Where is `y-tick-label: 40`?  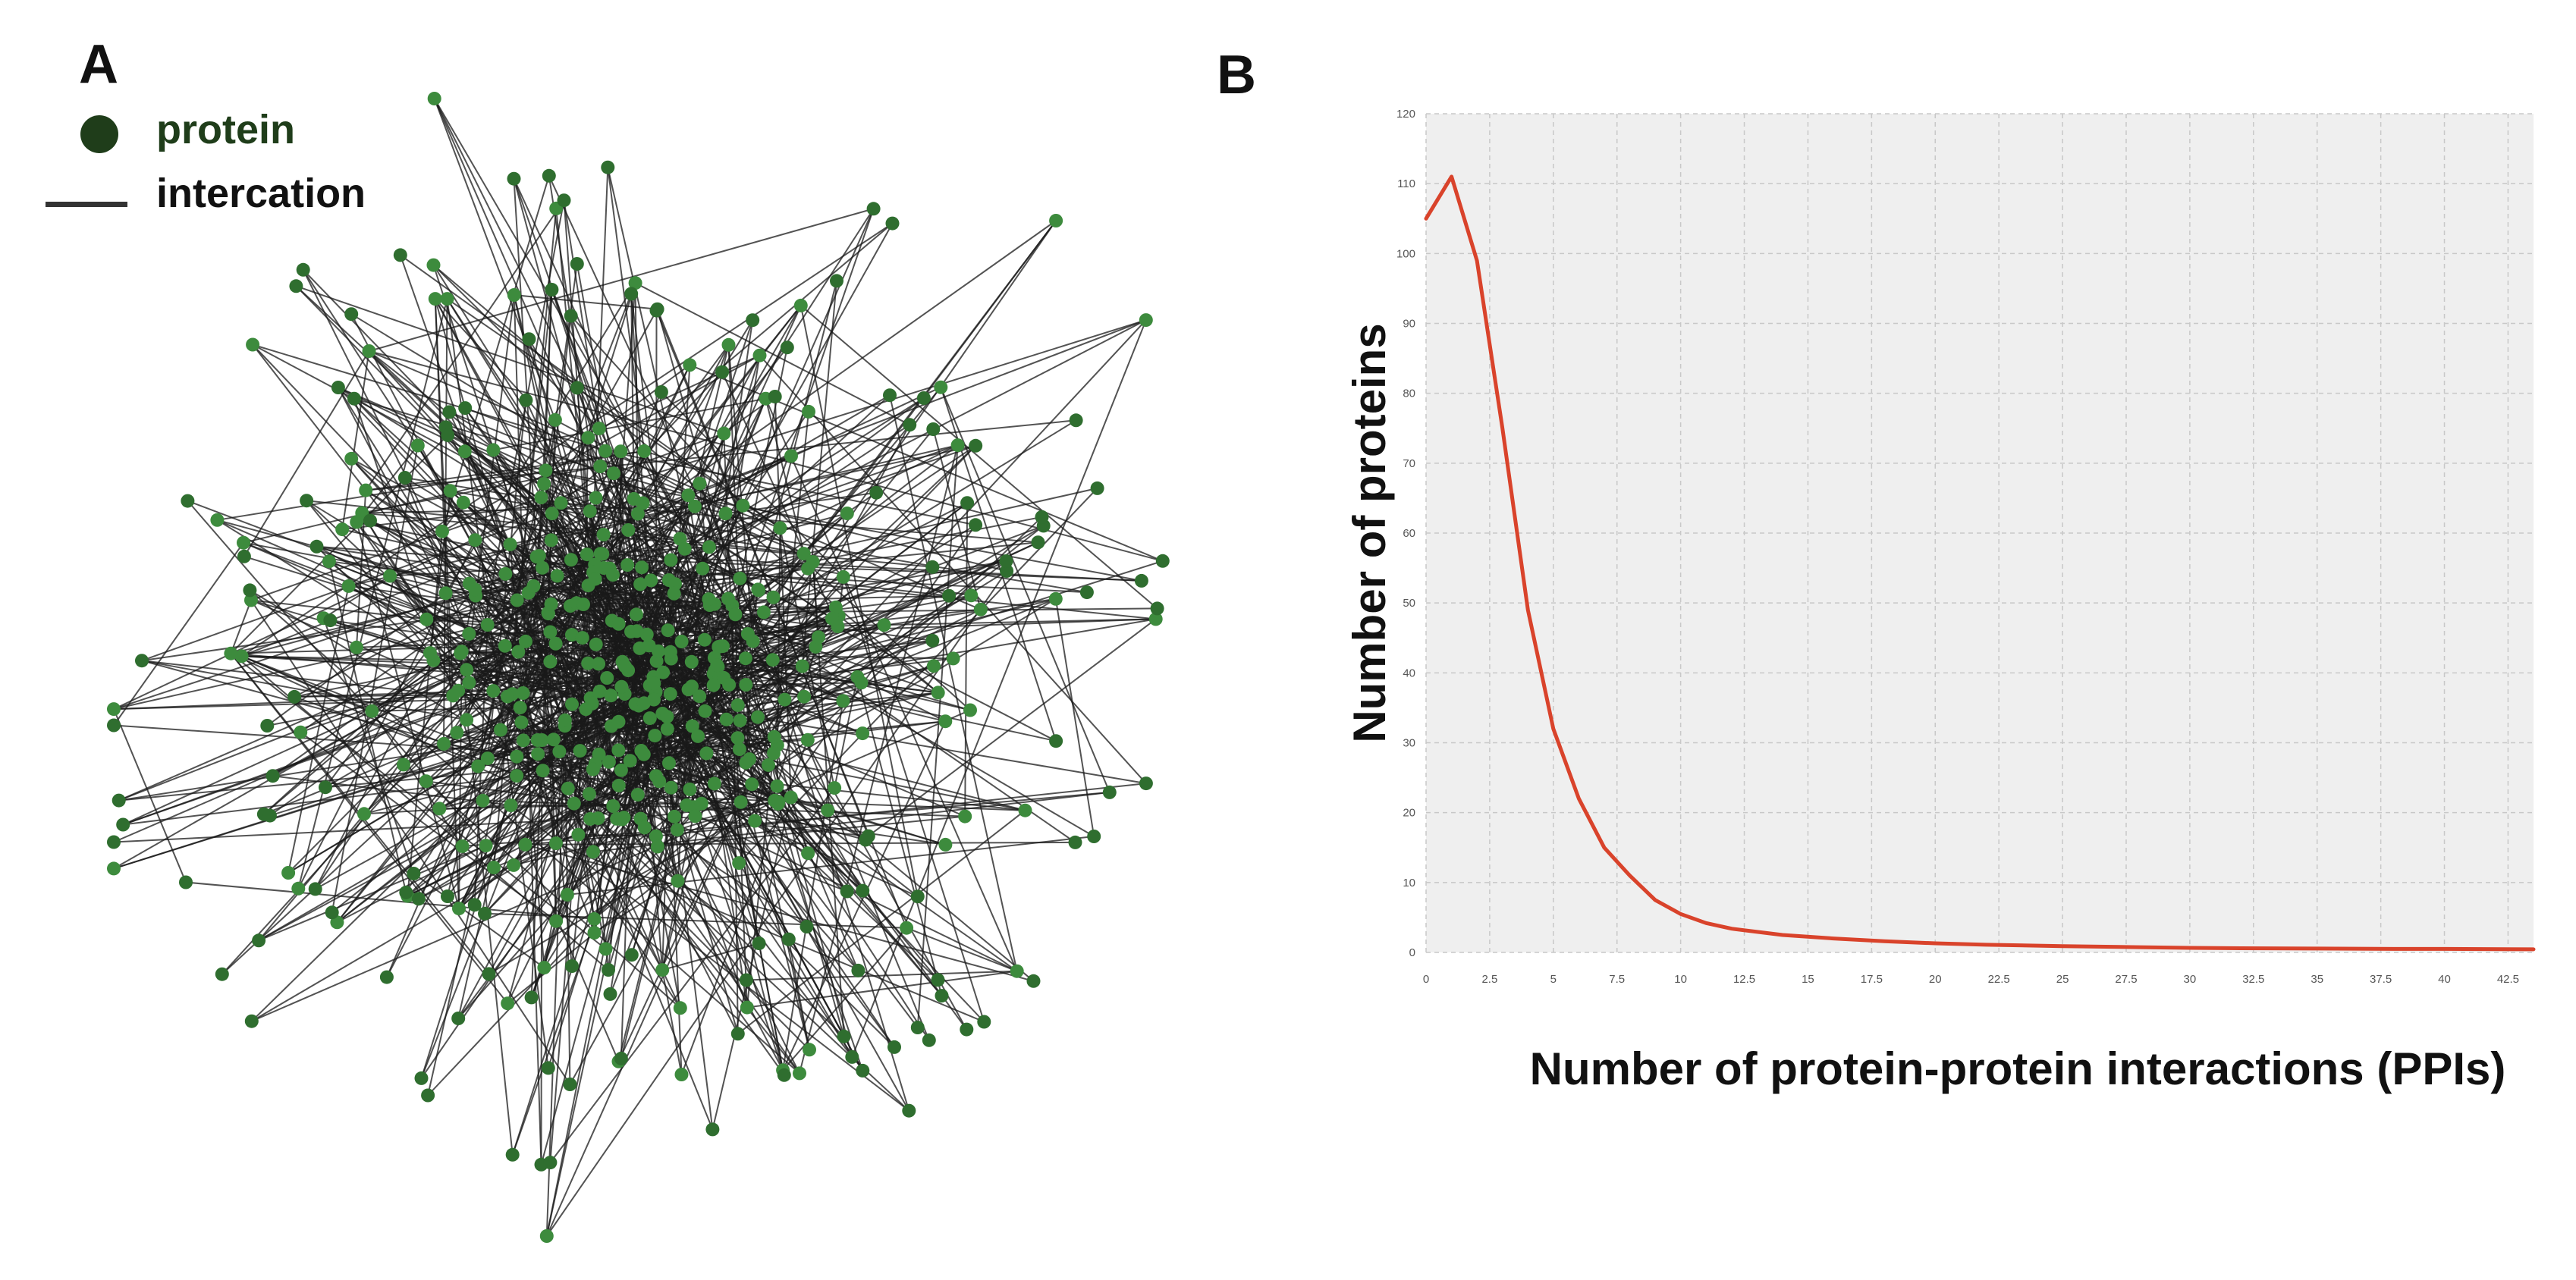 y-tick-label: 40 is located at coordinates (1409, 673).